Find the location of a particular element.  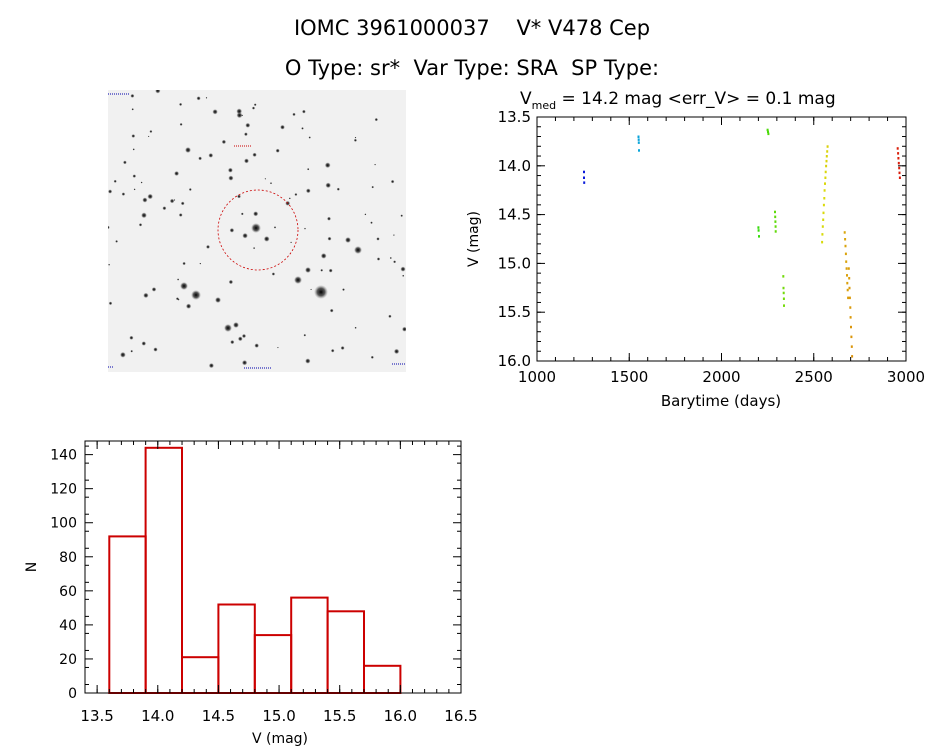

histogram-plot-frame is located at coordinates (273, 567).